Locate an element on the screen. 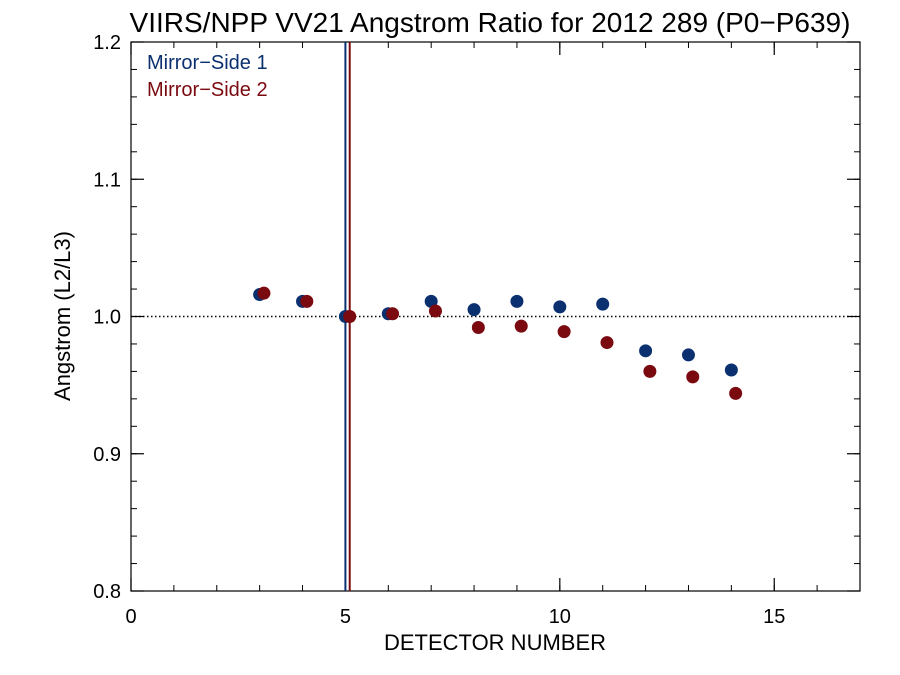  y-tick-label: 1.2 is located at coordinates (107, 43).